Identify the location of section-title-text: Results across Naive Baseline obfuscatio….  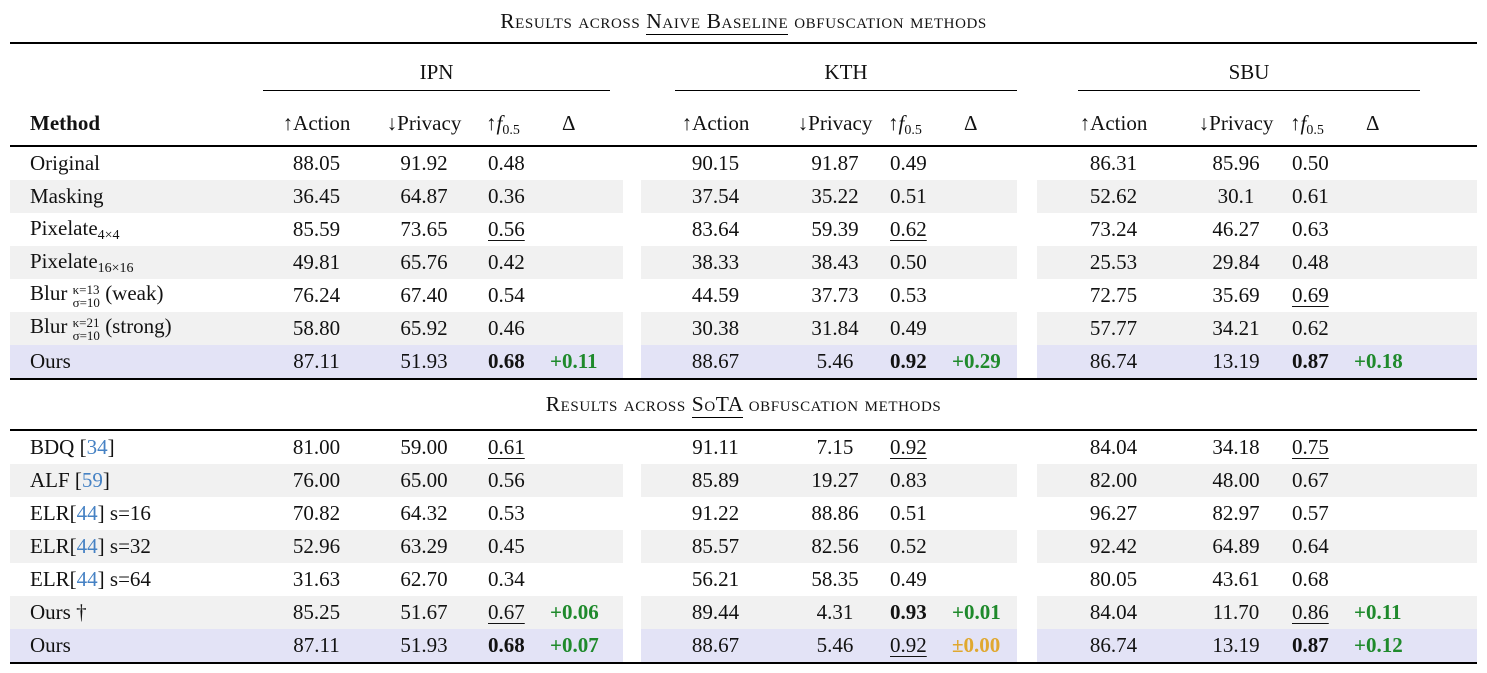
(744, 22).